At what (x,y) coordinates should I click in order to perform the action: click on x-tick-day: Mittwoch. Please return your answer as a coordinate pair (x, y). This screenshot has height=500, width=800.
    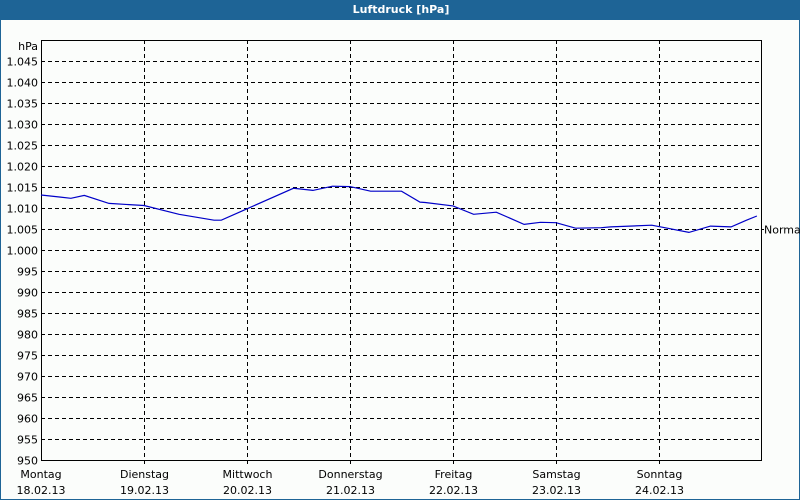
    Looking at the image, I should click on (248, 474).